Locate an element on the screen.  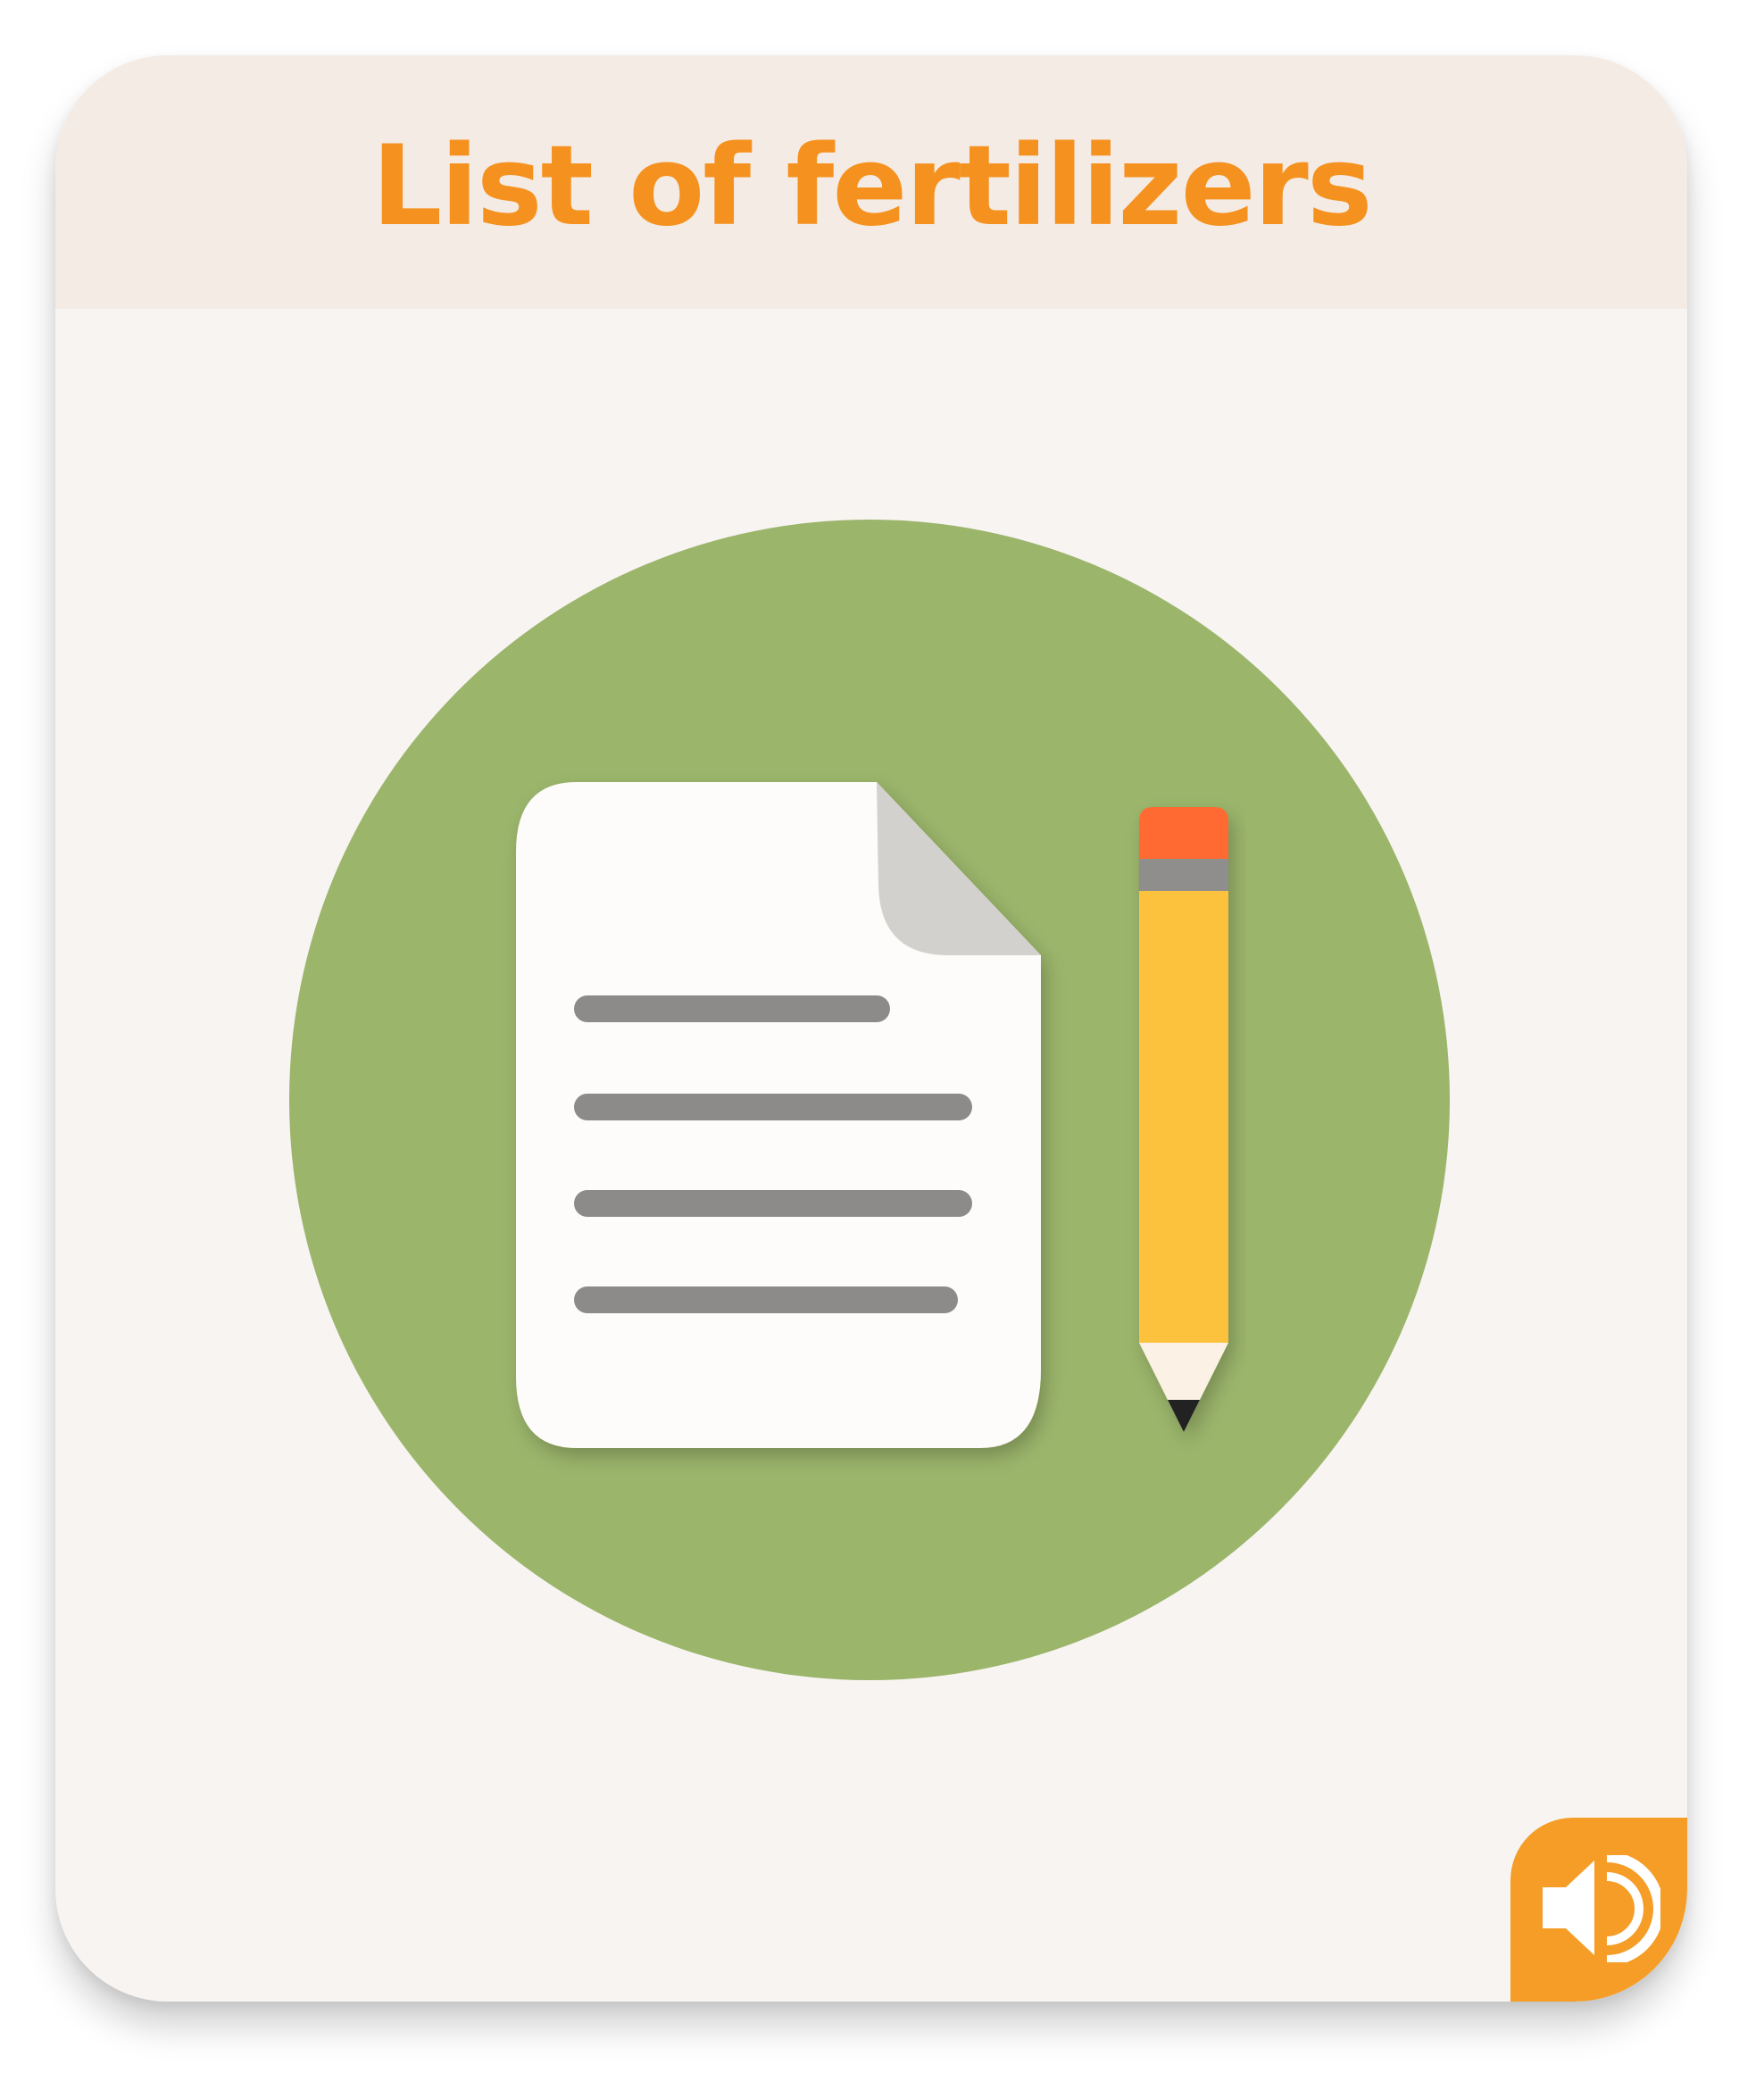
document-fold is located at coordinates (959, 868).